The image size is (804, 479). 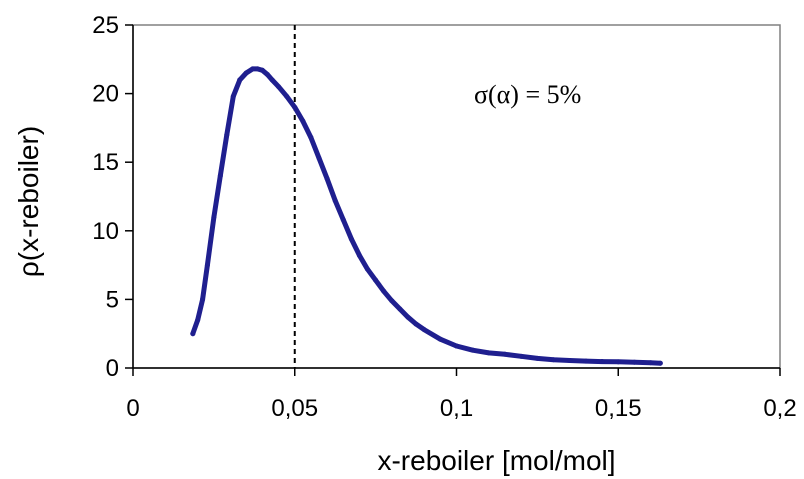 What do you see at coordinates (618, 408) in the screenshot?
I see `x-axis-tick-label: 0,15` at bounding box center [618, 408].